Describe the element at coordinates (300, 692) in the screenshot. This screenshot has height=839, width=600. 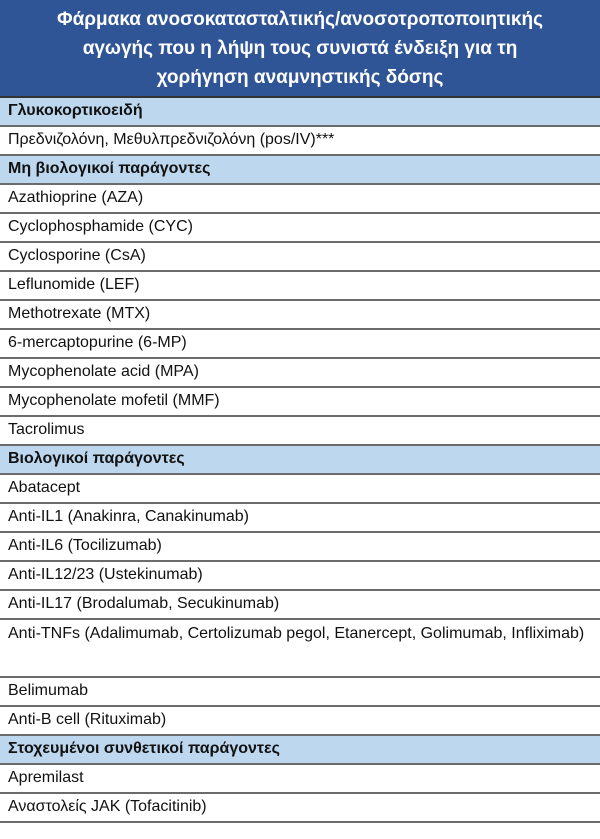
I see `drug-row: Belimumab` at that location.